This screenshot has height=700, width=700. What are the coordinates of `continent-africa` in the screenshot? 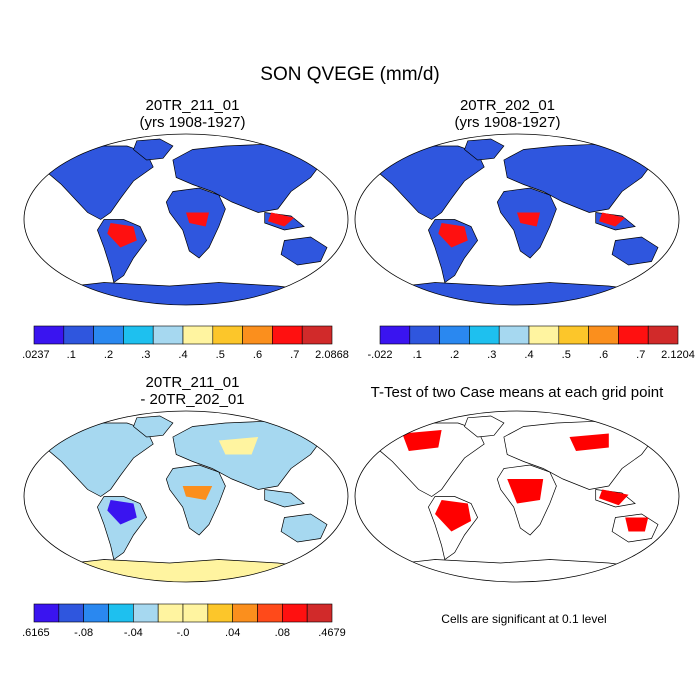 It's located at (195, 500).